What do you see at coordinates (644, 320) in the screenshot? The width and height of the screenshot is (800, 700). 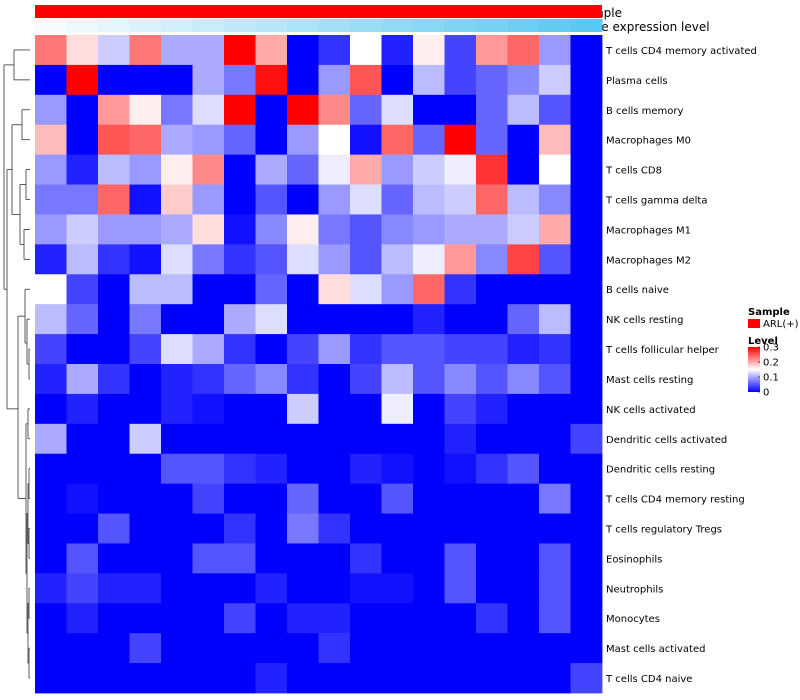 I see `row-label: NK cells resting` at bounding box center [644, 320].